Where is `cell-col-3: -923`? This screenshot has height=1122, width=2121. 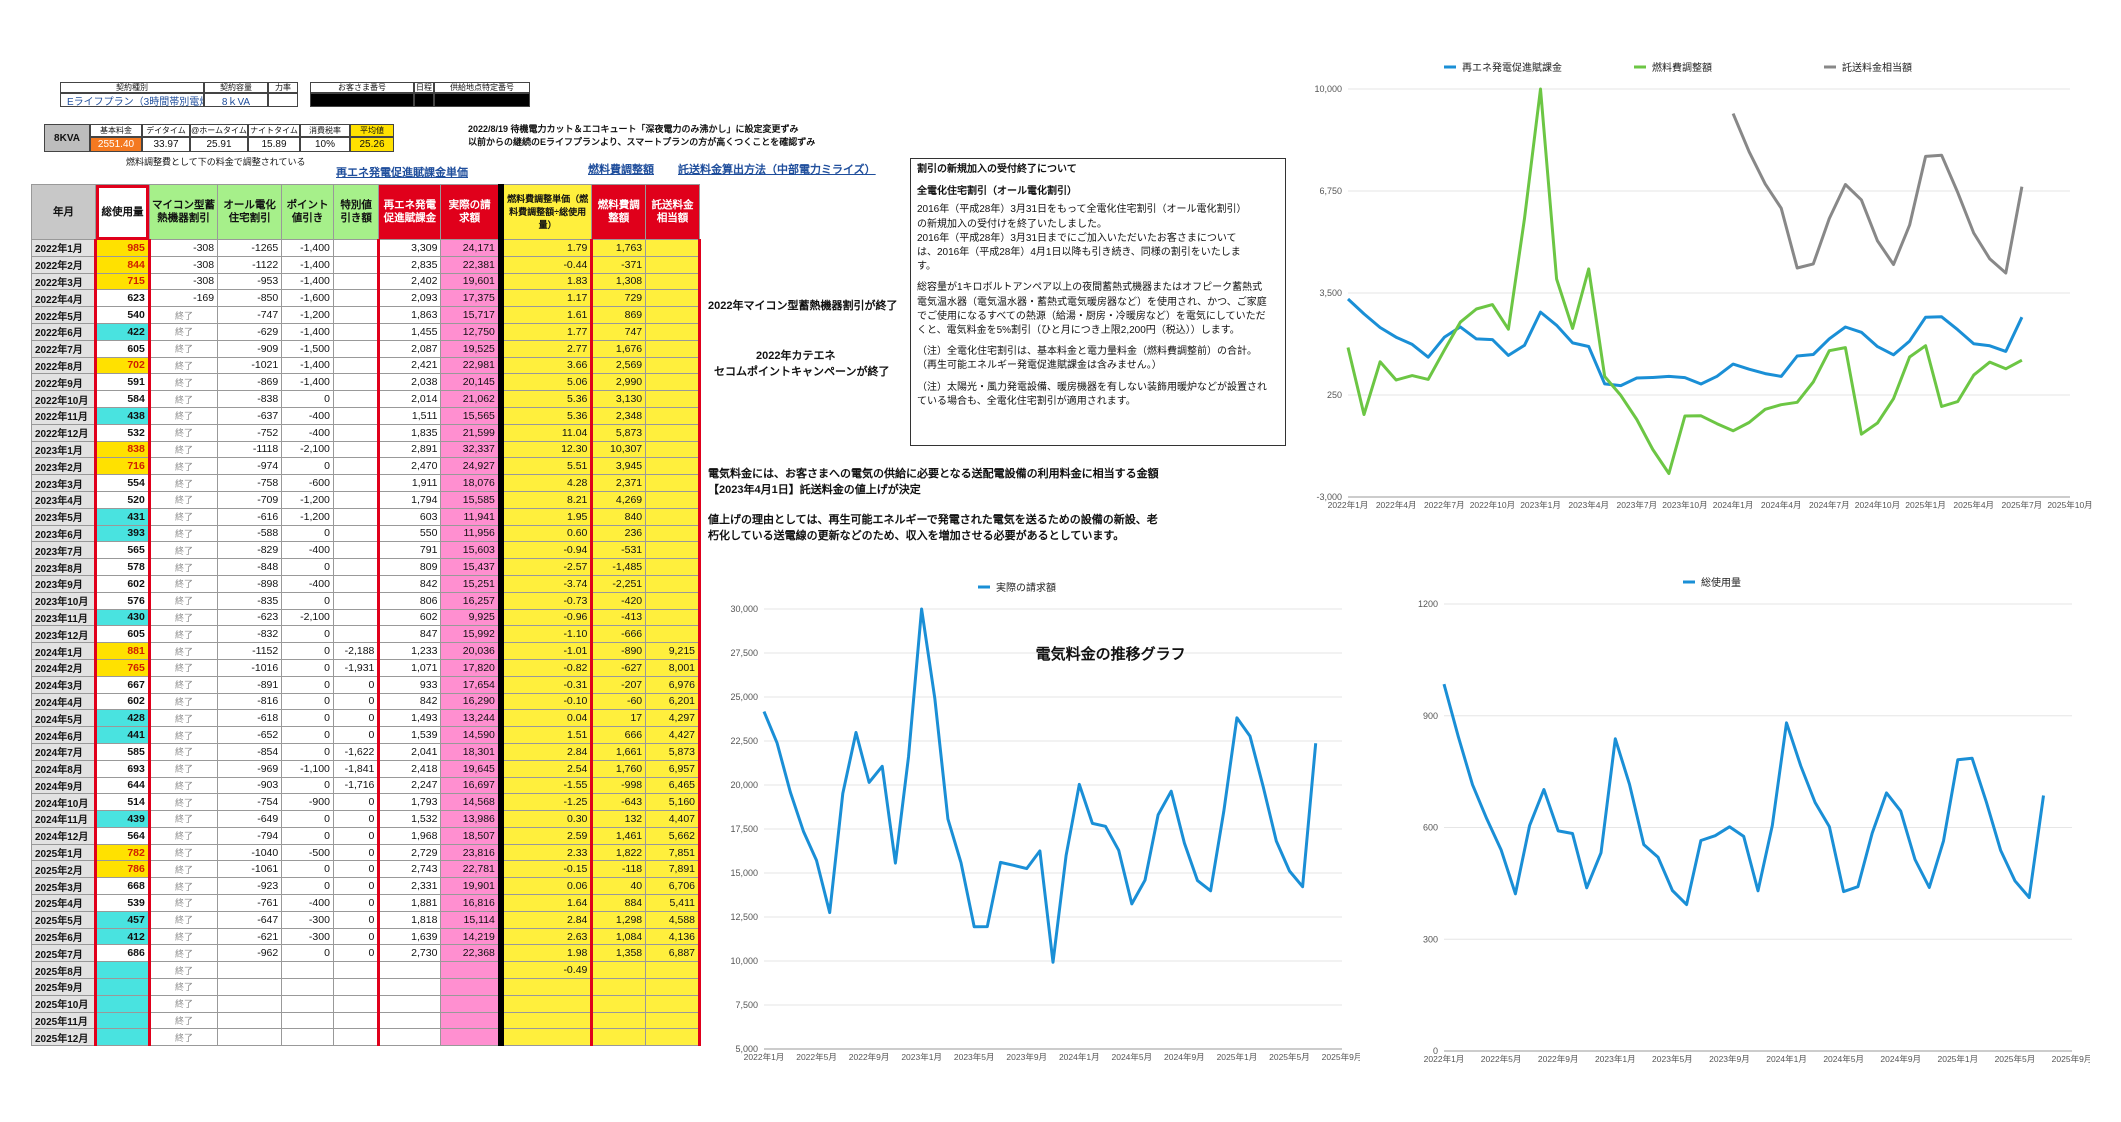
cell-col-3: -923 is located at coordinates (250, 886).